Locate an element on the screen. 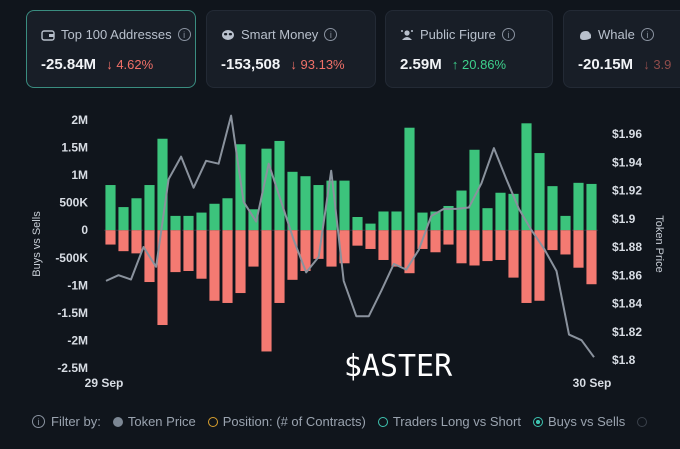 This screenshot has width=680, height=449. y2-tick-label: $1.86 is located at coordinates (627, 275).